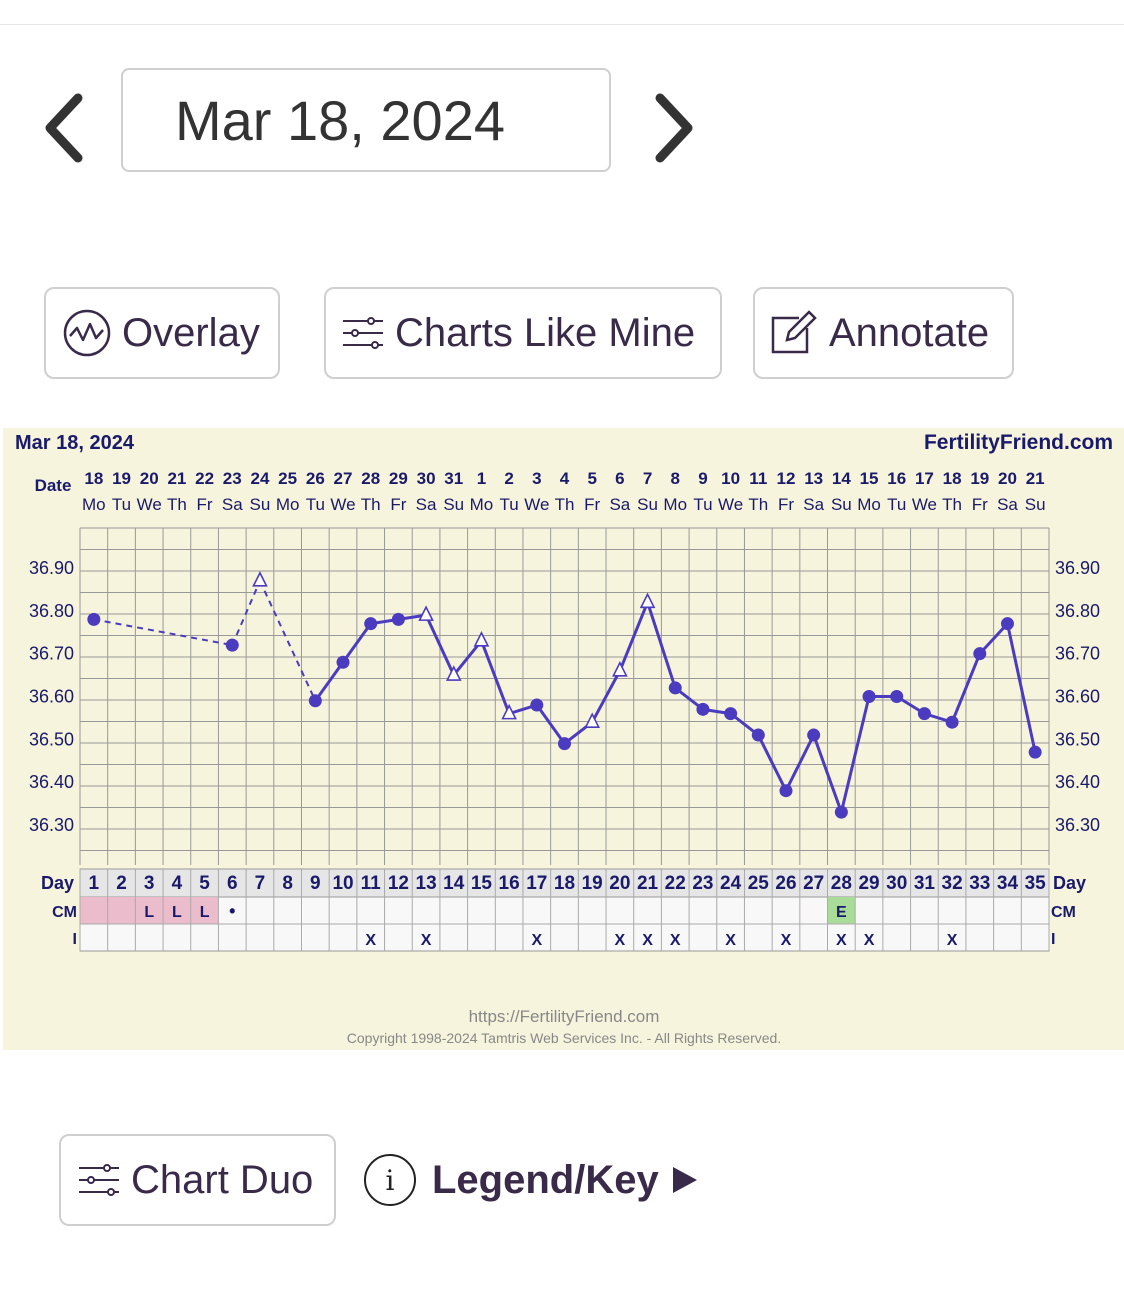 Image resolution: width=1124 pixels, height=1296 pixels. I want to click on cycle-day-label: 7, so click(260, 883).